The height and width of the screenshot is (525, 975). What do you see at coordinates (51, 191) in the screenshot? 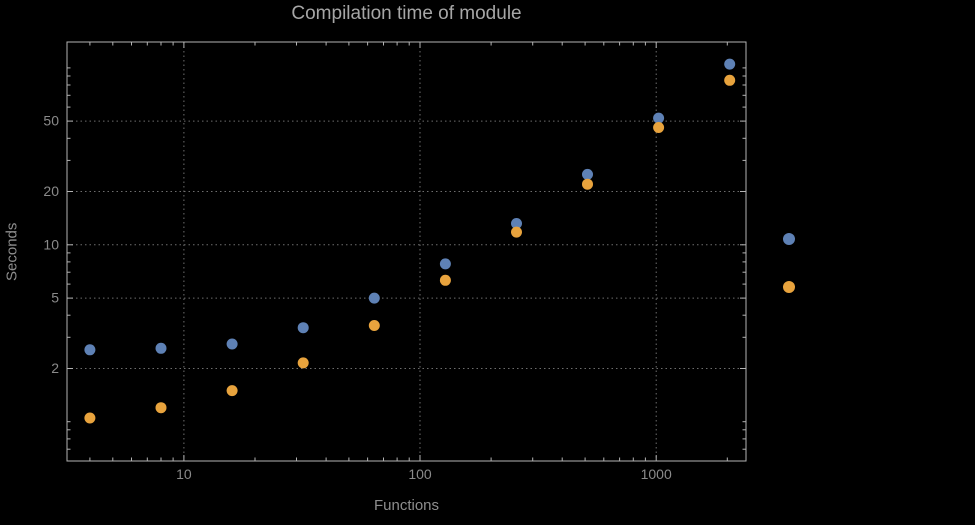
I see `y-tick-label: 20` at bounding box center [51, 191].